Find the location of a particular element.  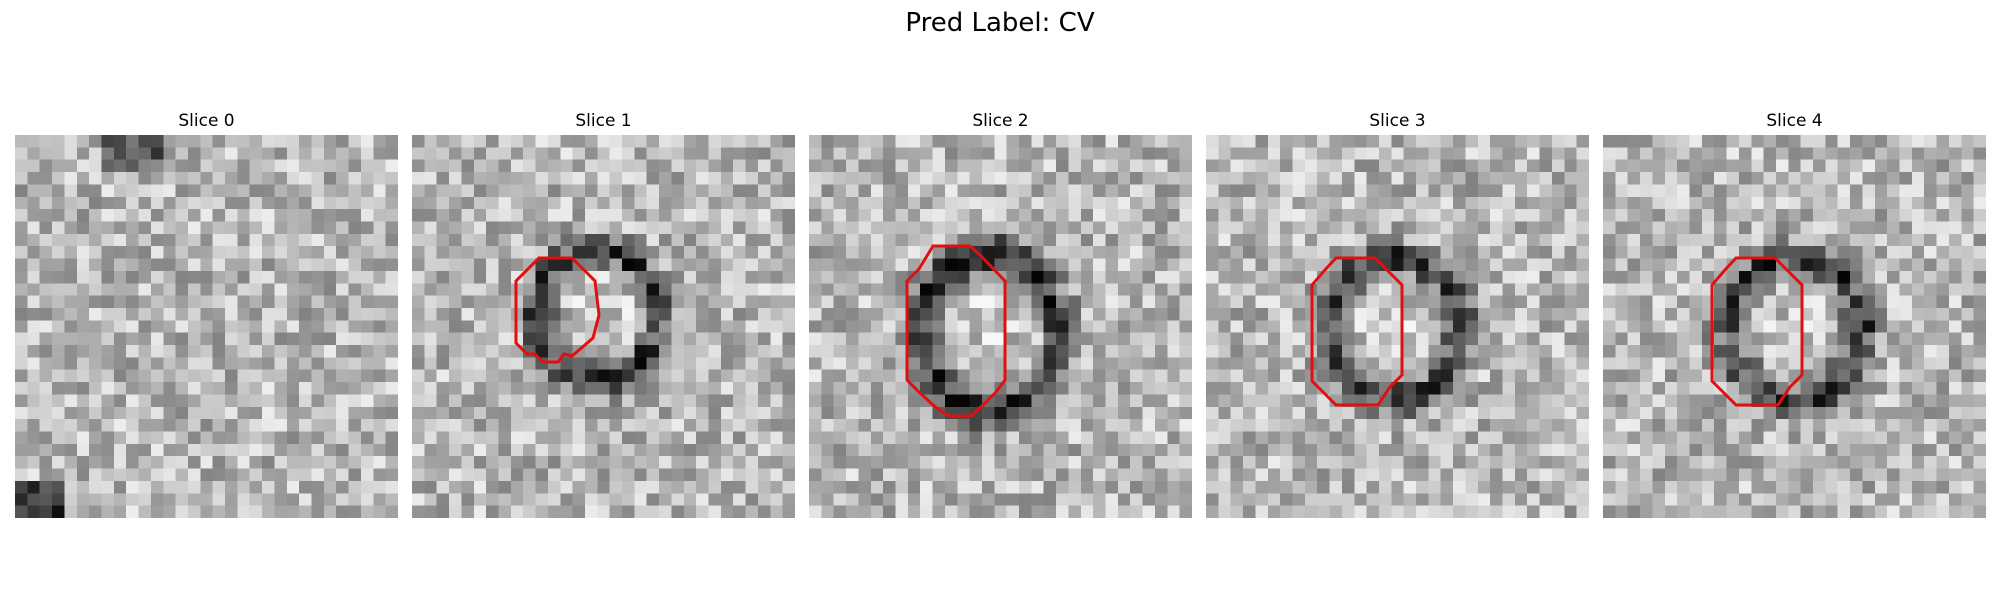

slice-panel-4: Slice 4 is located at coordinates (1794, 314).